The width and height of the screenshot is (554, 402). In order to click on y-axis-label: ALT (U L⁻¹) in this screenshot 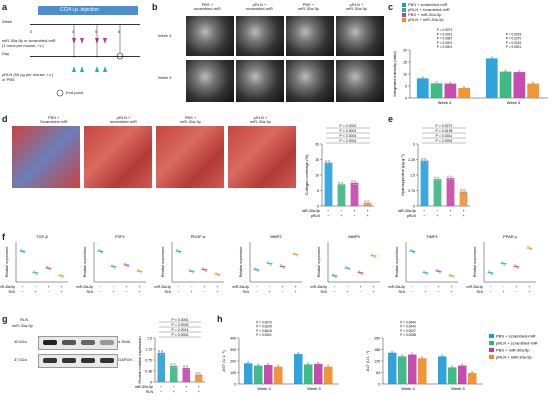, I will do `click(367, 360)`.